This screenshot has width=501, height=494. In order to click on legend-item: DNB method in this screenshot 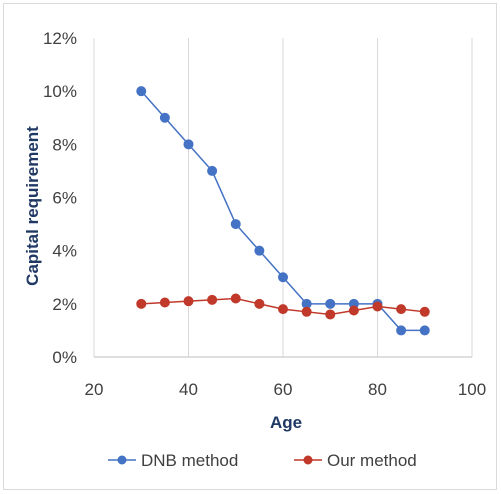, I will do `click(173, 460)`.